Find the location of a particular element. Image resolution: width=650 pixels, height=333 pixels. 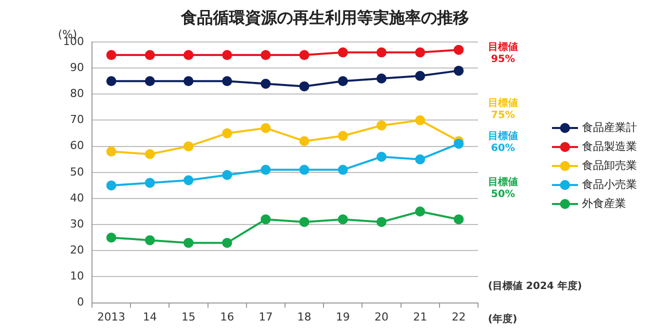

legend-label: 食品卸売業 is located at coordinates (609, 165).